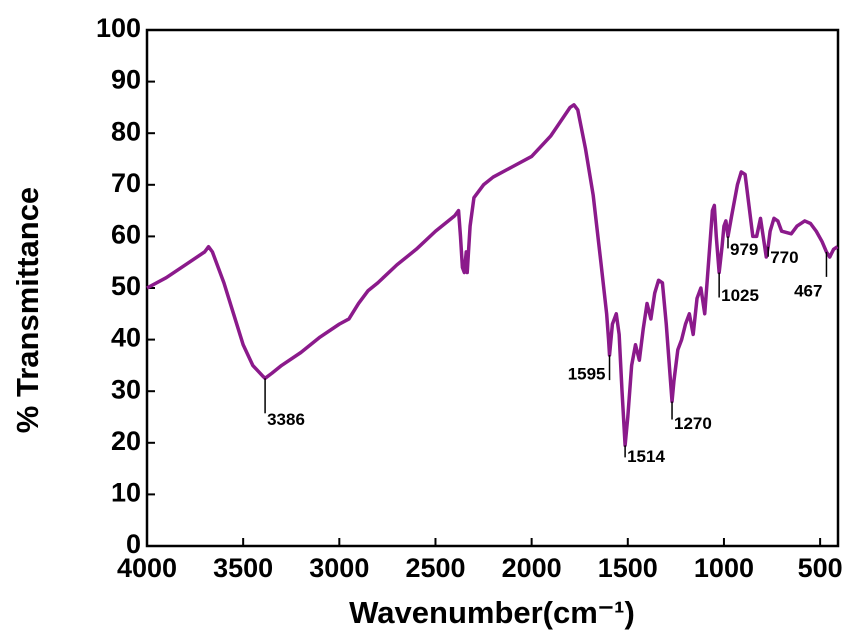 This screenshot has width=848, height=641. Describe the element at coordinates (118, 28) in the screenshot. I see `y-tick-label: 100` at that location.